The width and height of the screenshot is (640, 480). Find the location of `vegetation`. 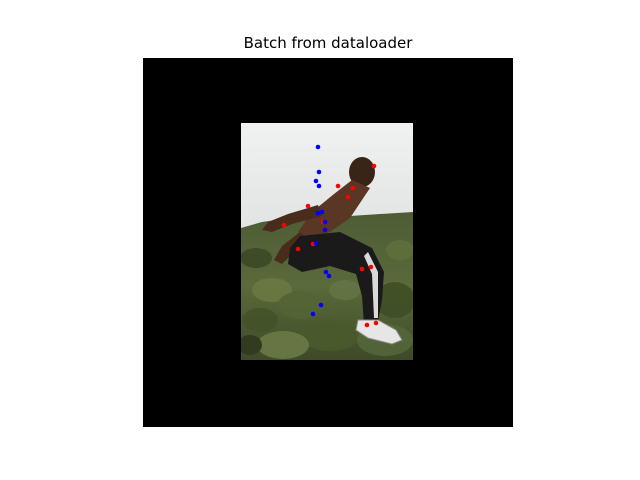

vegetation is located at coordinates (327, 299).